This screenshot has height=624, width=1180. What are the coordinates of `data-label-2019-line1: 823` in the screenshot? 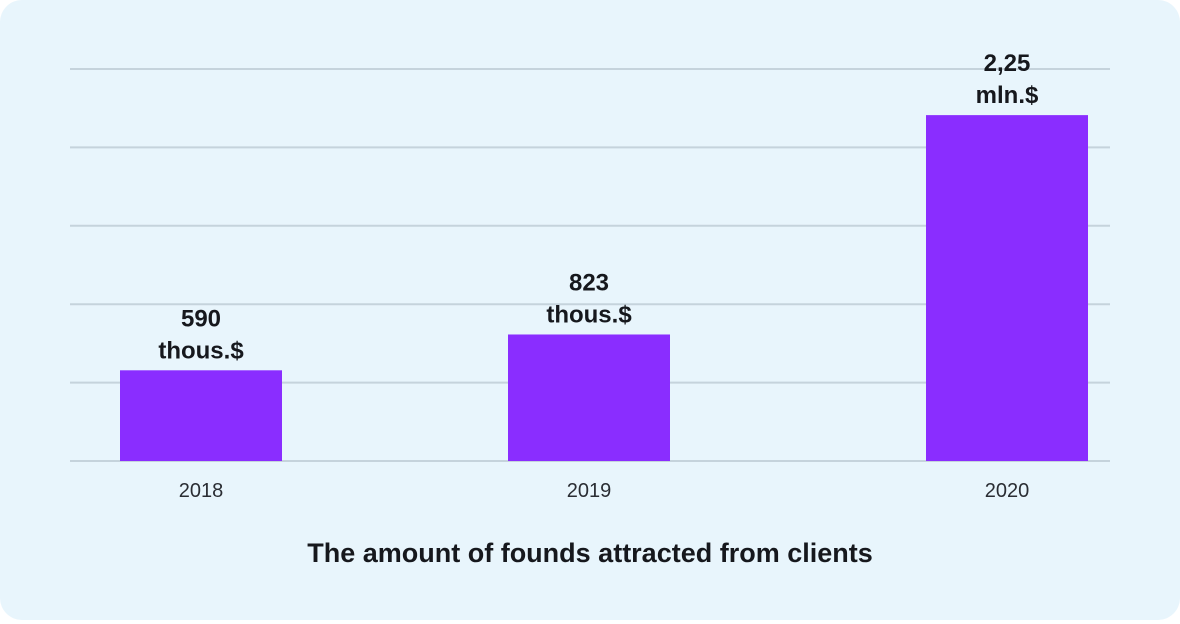 It's located at (589, 282).